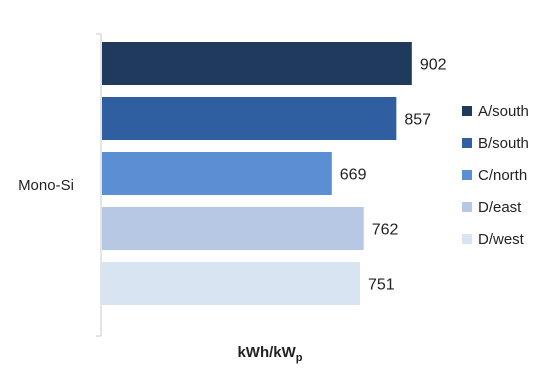 This screenshot has height=374, width=544. I want to click on data-label-a-south: 902, so click(433, 65).